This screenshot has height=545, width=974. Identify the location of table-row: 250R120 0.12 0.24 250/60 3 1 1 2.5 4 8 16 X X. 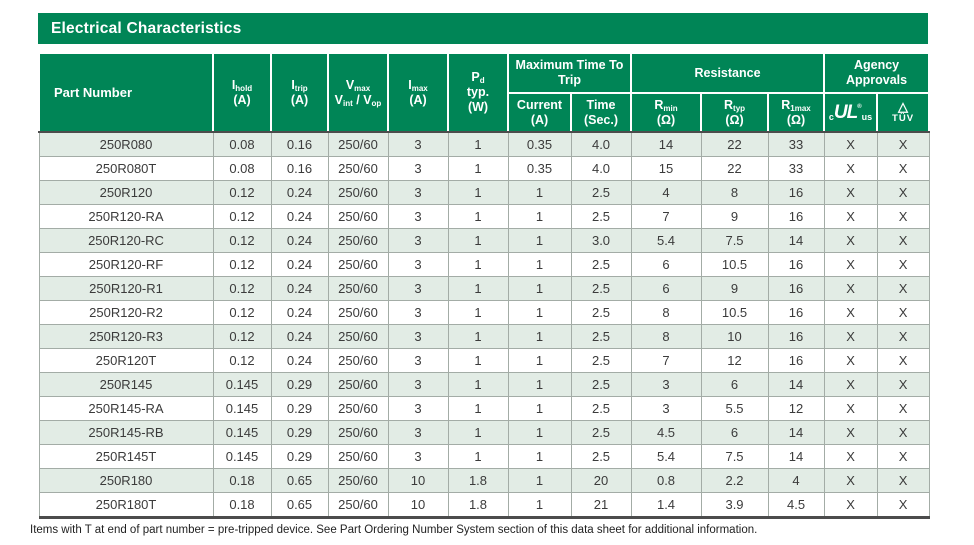
(484, 192).